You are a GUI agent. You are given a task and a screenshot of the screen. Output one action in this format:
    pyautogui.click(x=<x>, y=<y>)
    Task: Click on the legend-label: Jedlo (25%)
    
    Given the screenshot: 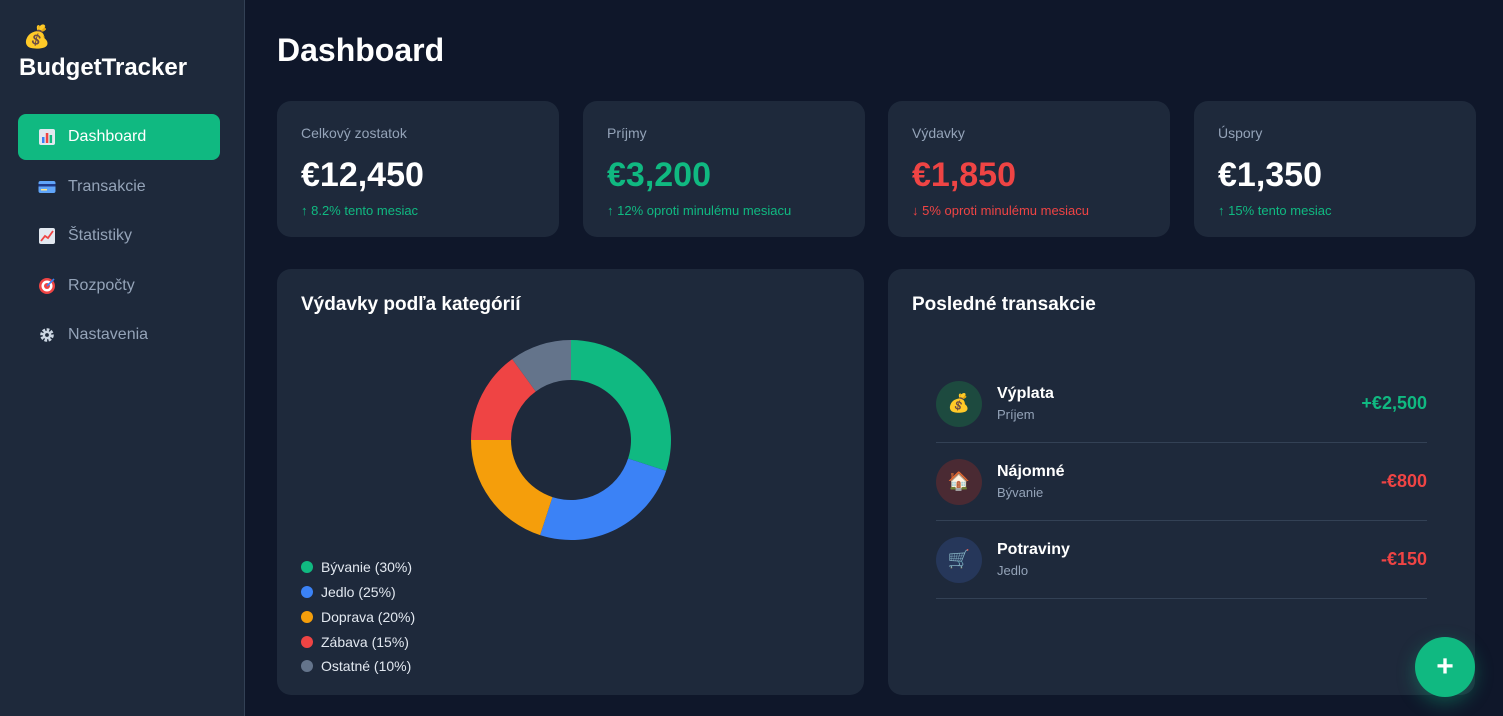 What is the action you would take?
    pyautogui.click(x=358, y=592)
    